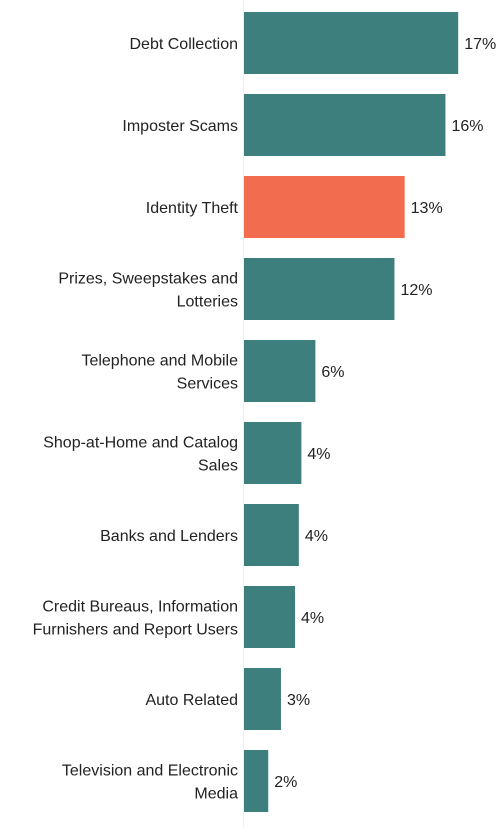 Image resolution: width=504 pixels, height=828 pixels. What do you see at coordinates (467, 126) in the screenshot?
I see `value-label-1: 16%` at bounding box center [467, 126].